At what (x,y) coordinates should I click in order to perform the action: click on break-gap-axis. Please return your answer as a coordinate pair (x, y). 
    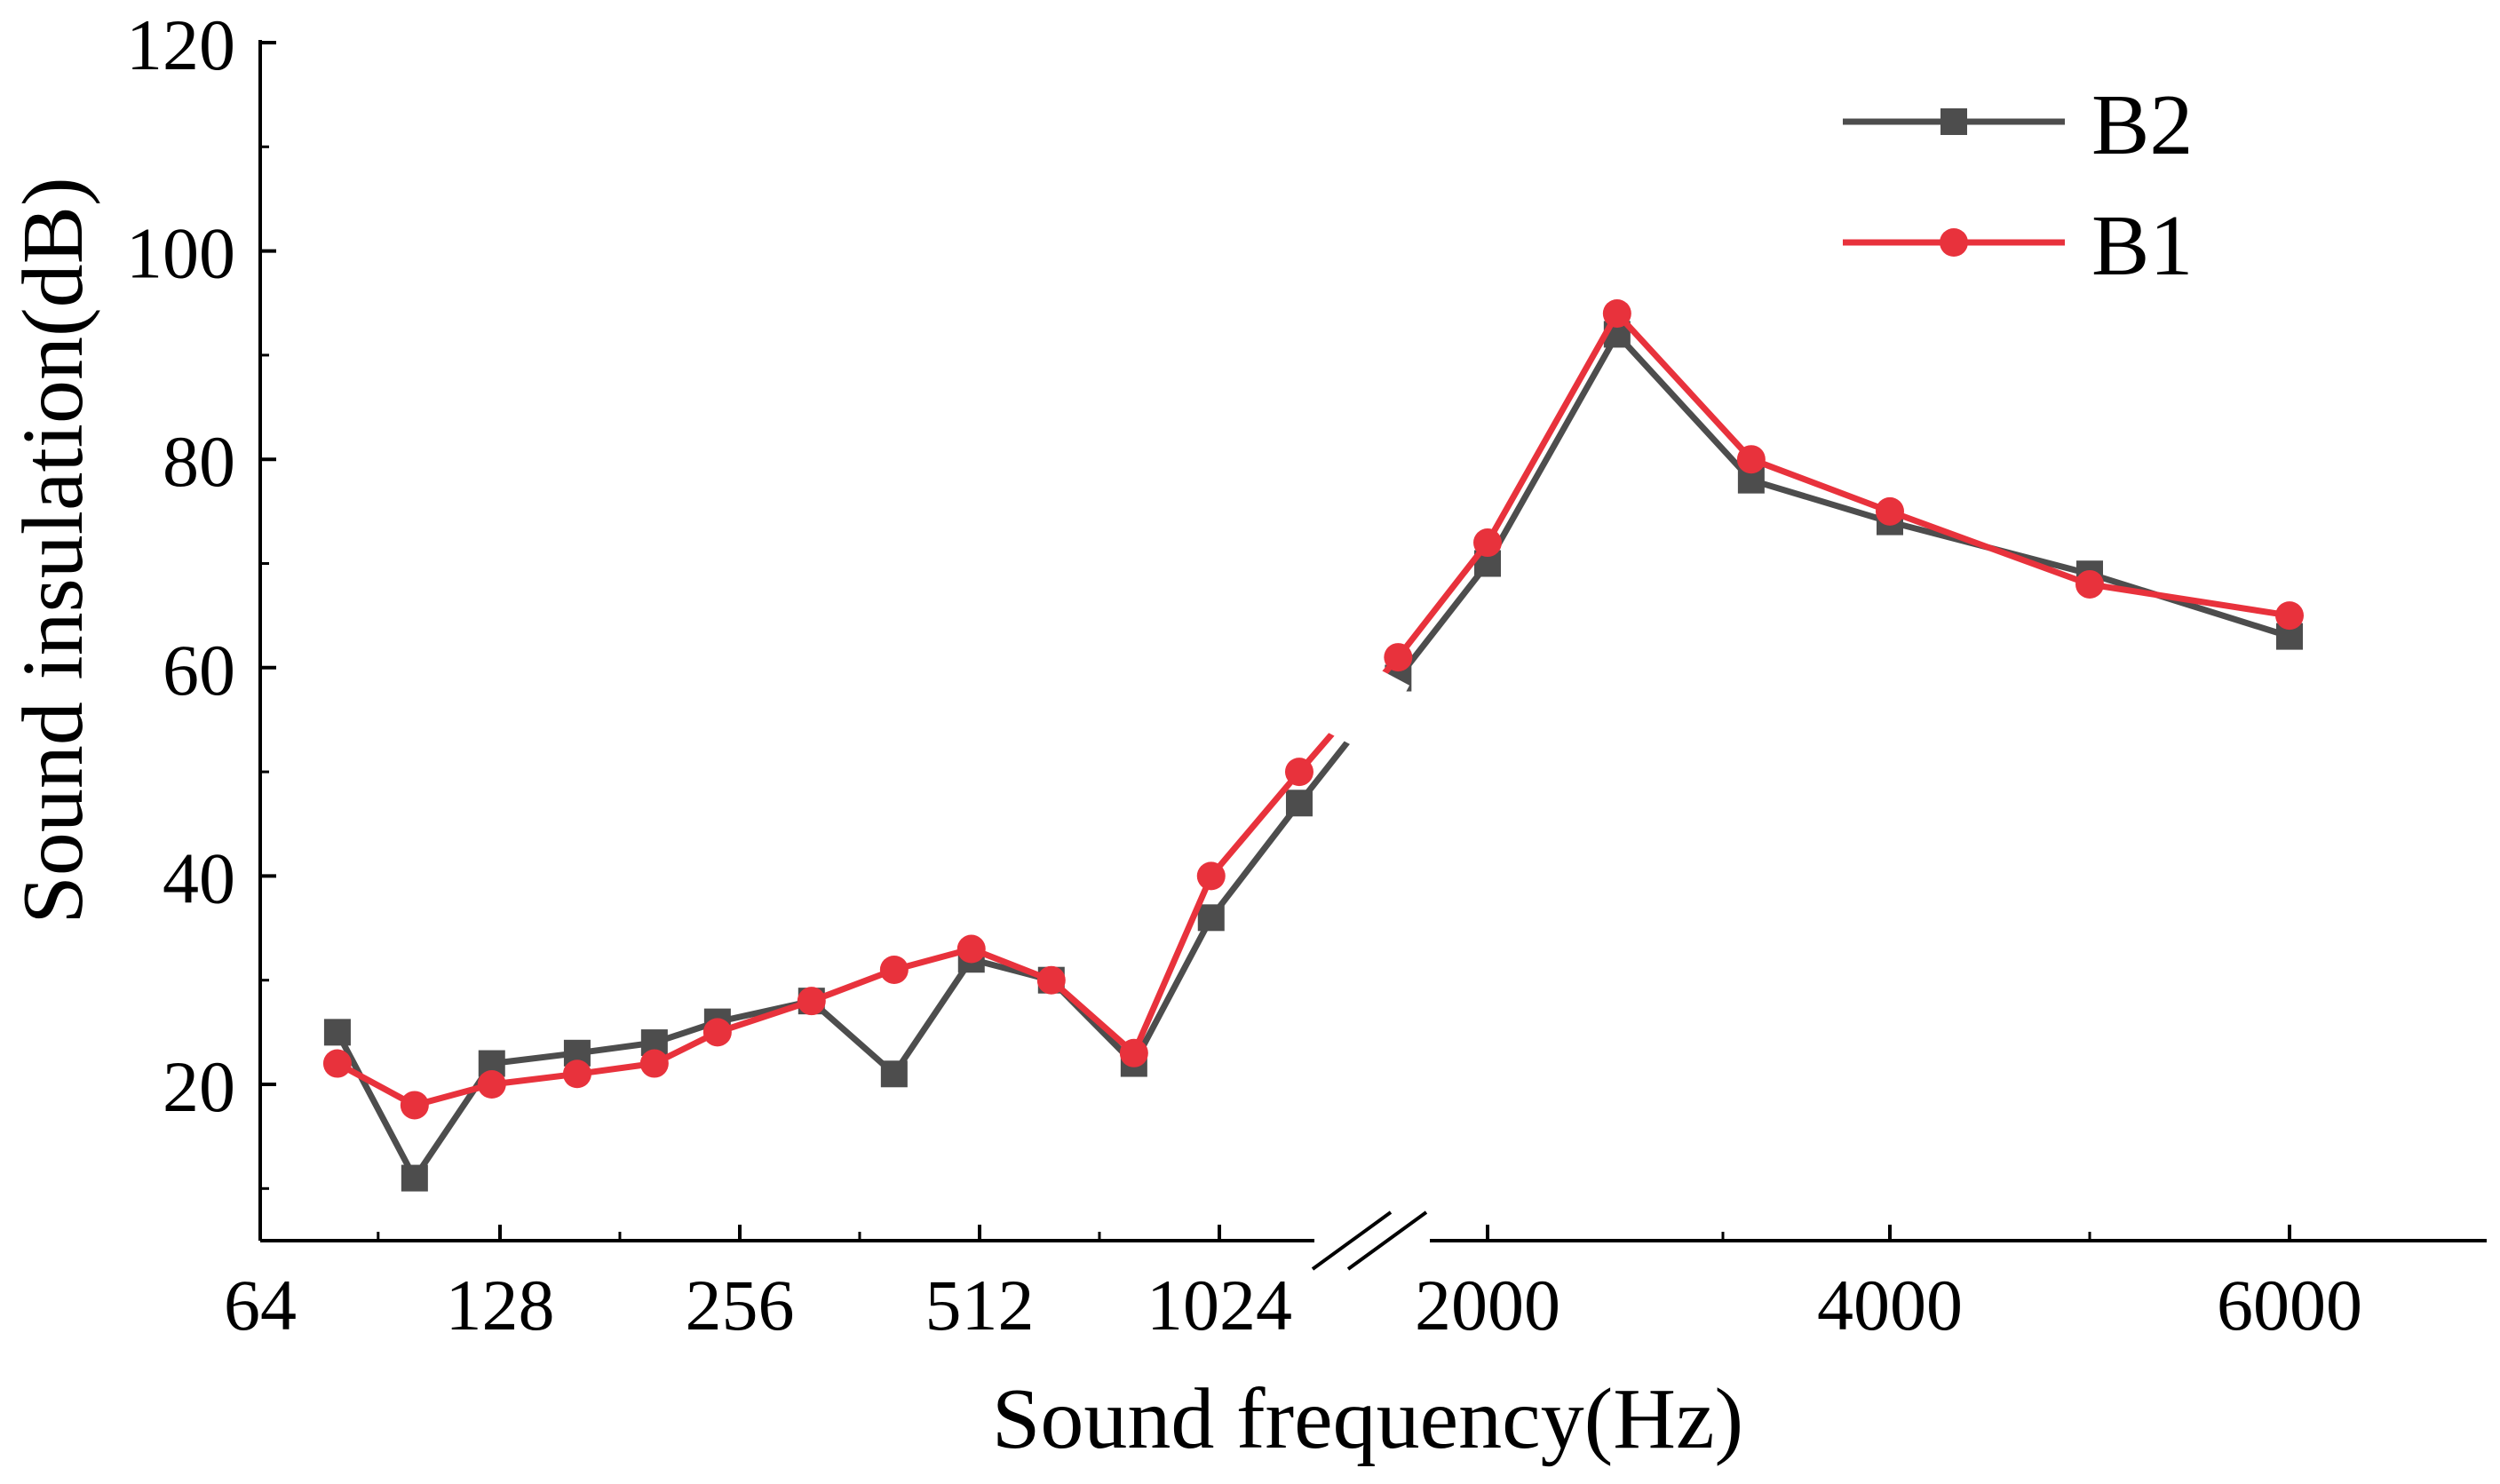
    Looking at the image, I should click on (1372, 1240).